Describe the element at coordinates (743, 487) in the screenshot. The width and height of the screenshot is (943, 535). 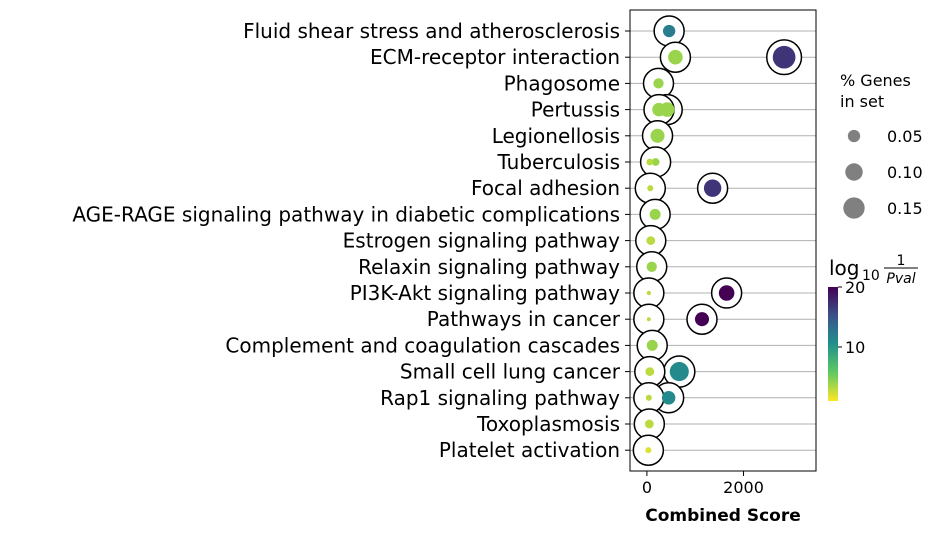
I see `x-tick-label: 2000` at that location.